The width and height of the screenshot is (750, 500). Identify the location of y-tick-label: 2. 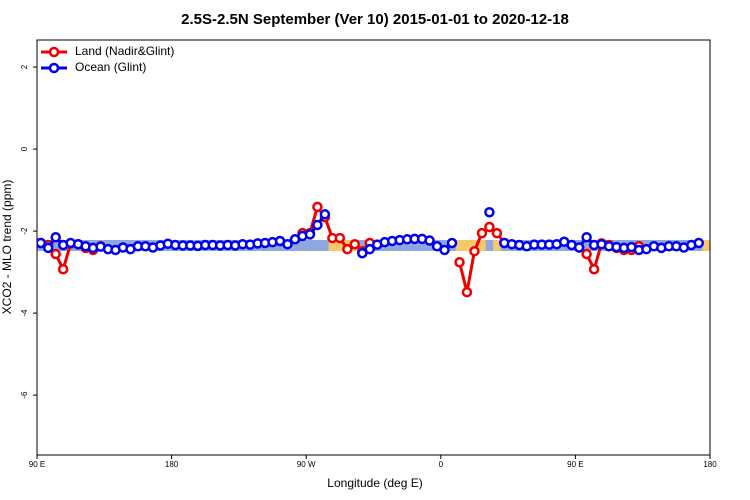
(24, 66).